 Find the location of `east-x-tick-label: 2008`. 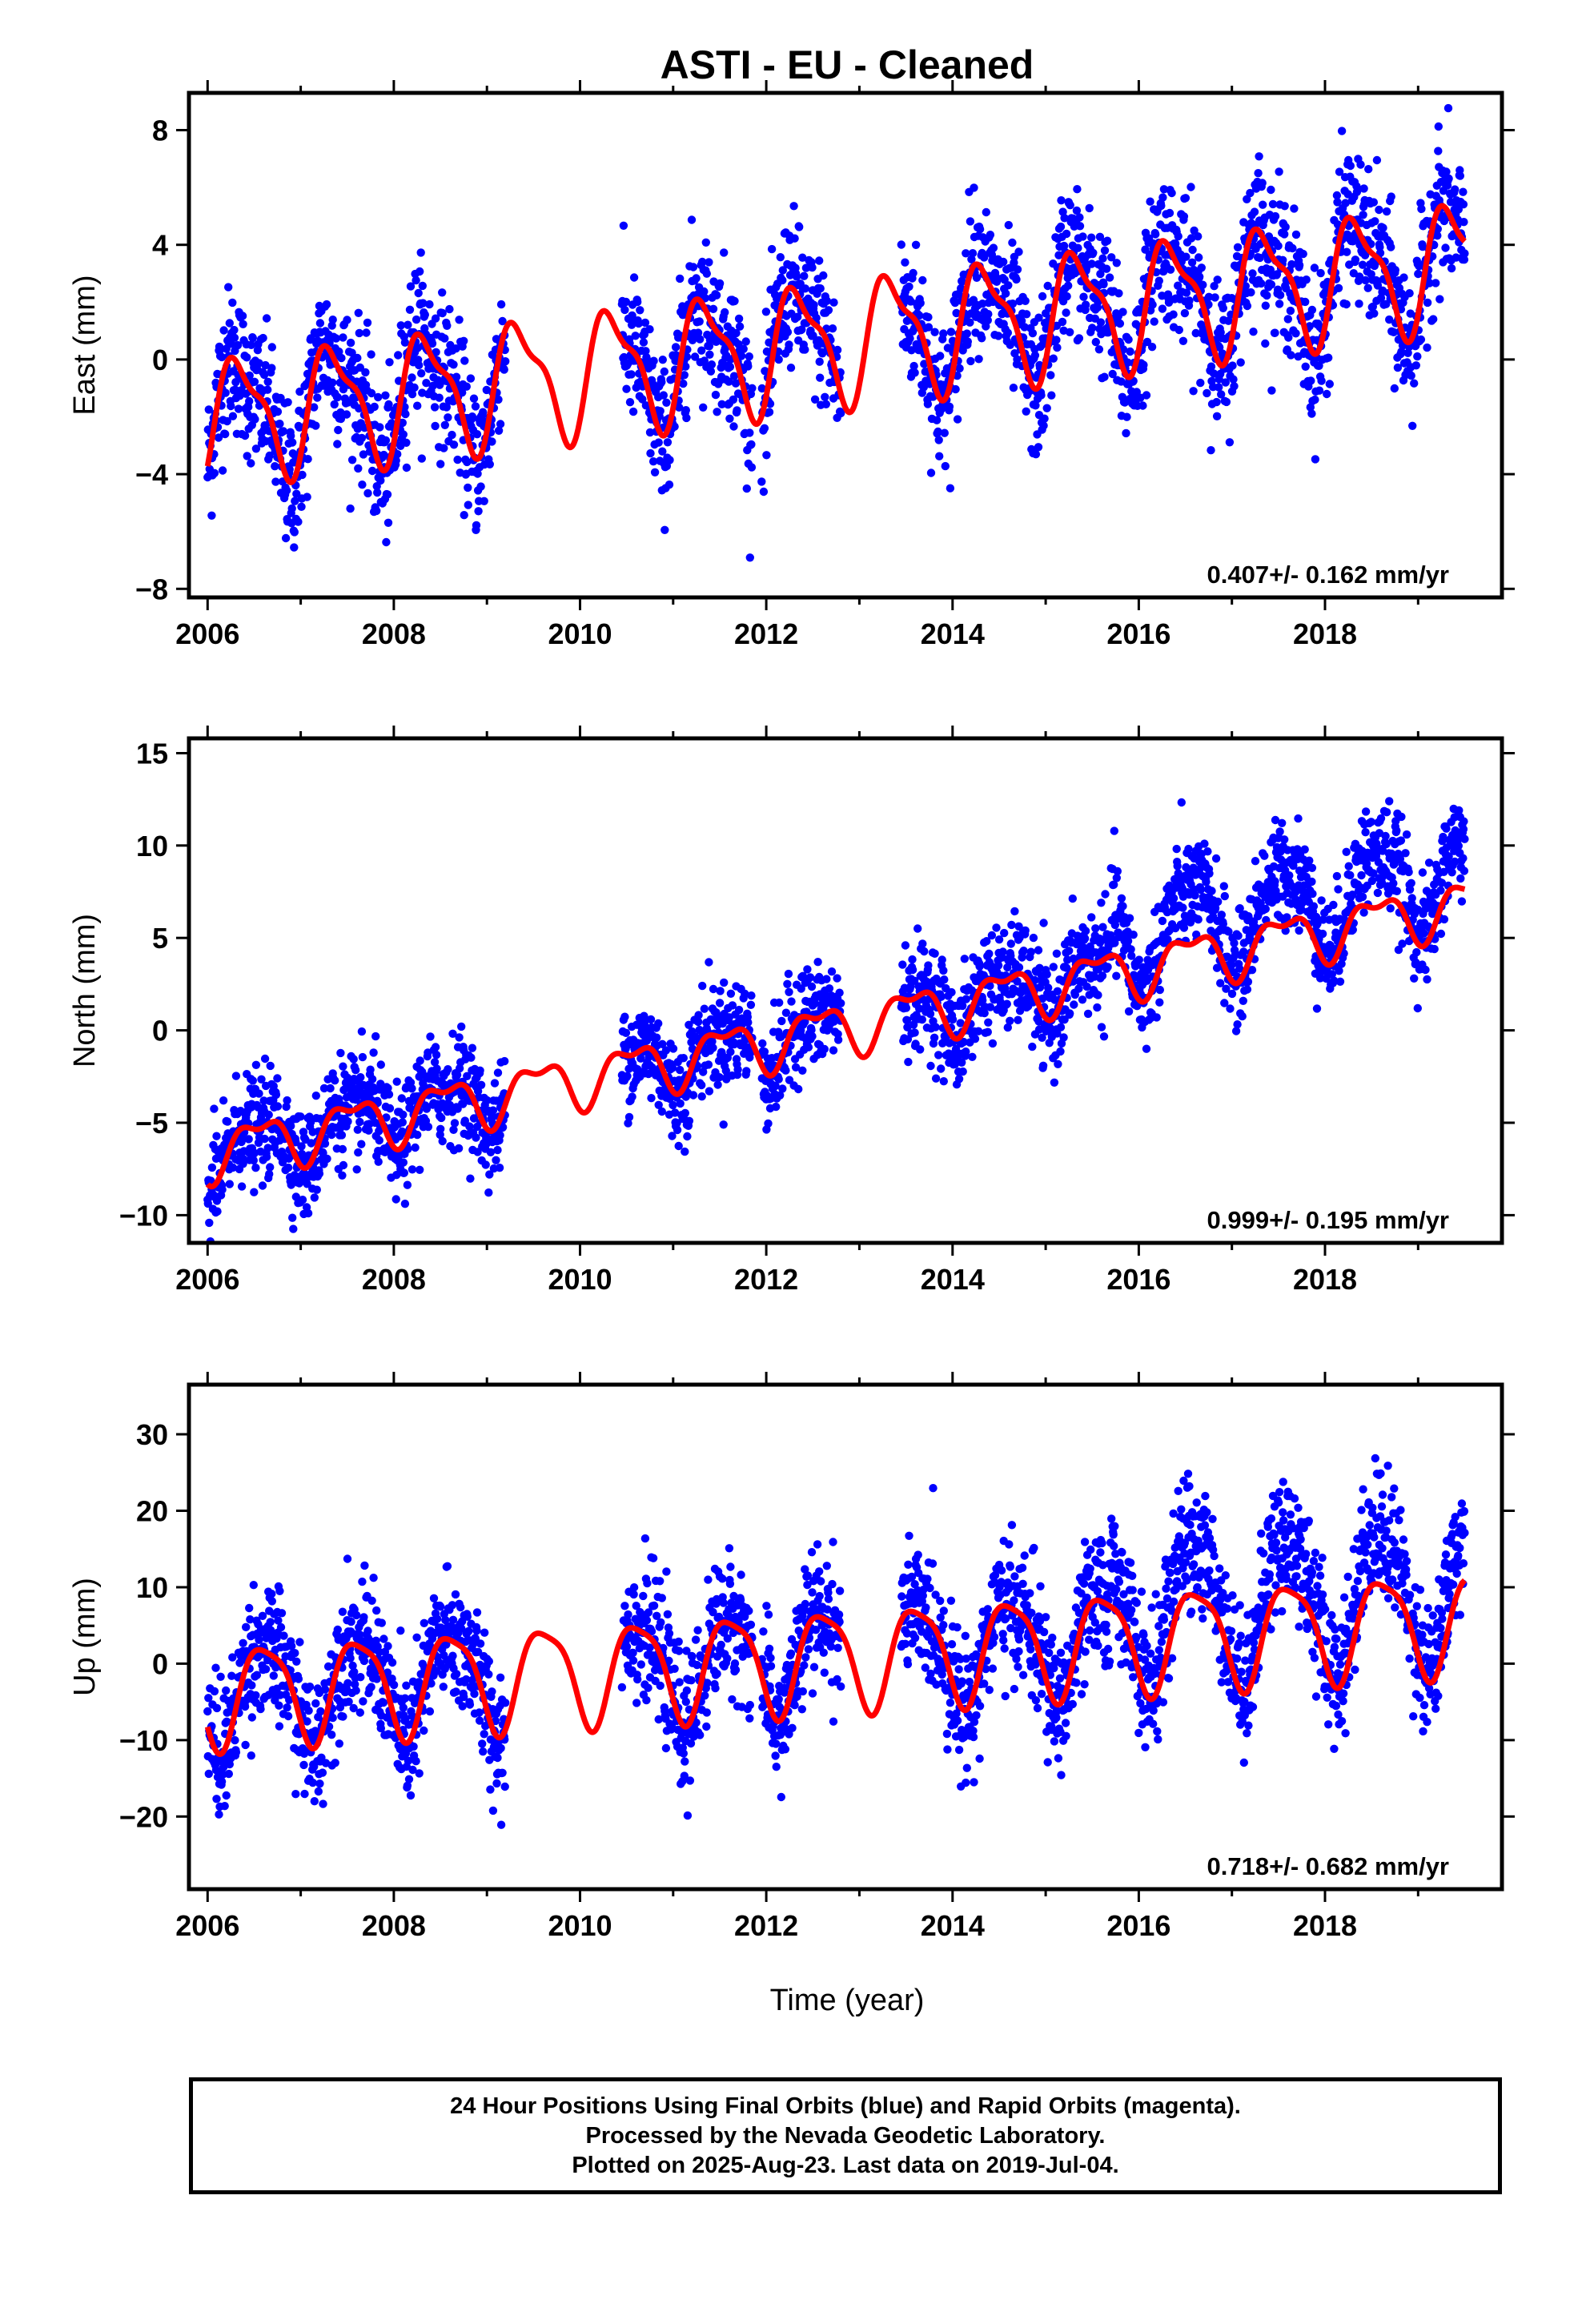

east-x-tick-label: 2008 is located at coordinates (394, 633).